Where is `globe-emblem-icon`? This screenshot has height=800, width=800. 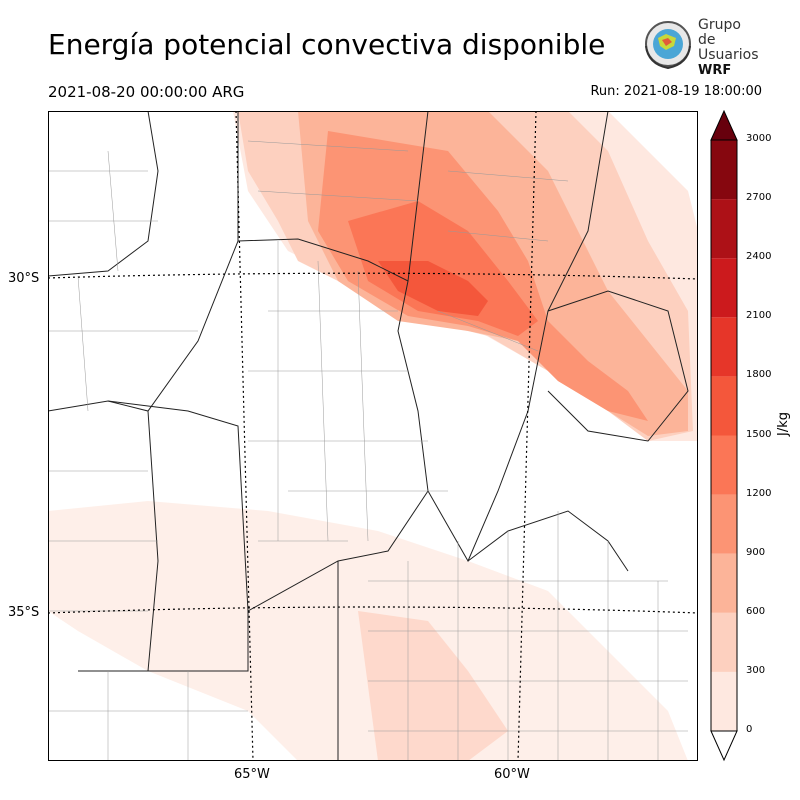
globe-emblem-icon is located at coordinates (668, 45).